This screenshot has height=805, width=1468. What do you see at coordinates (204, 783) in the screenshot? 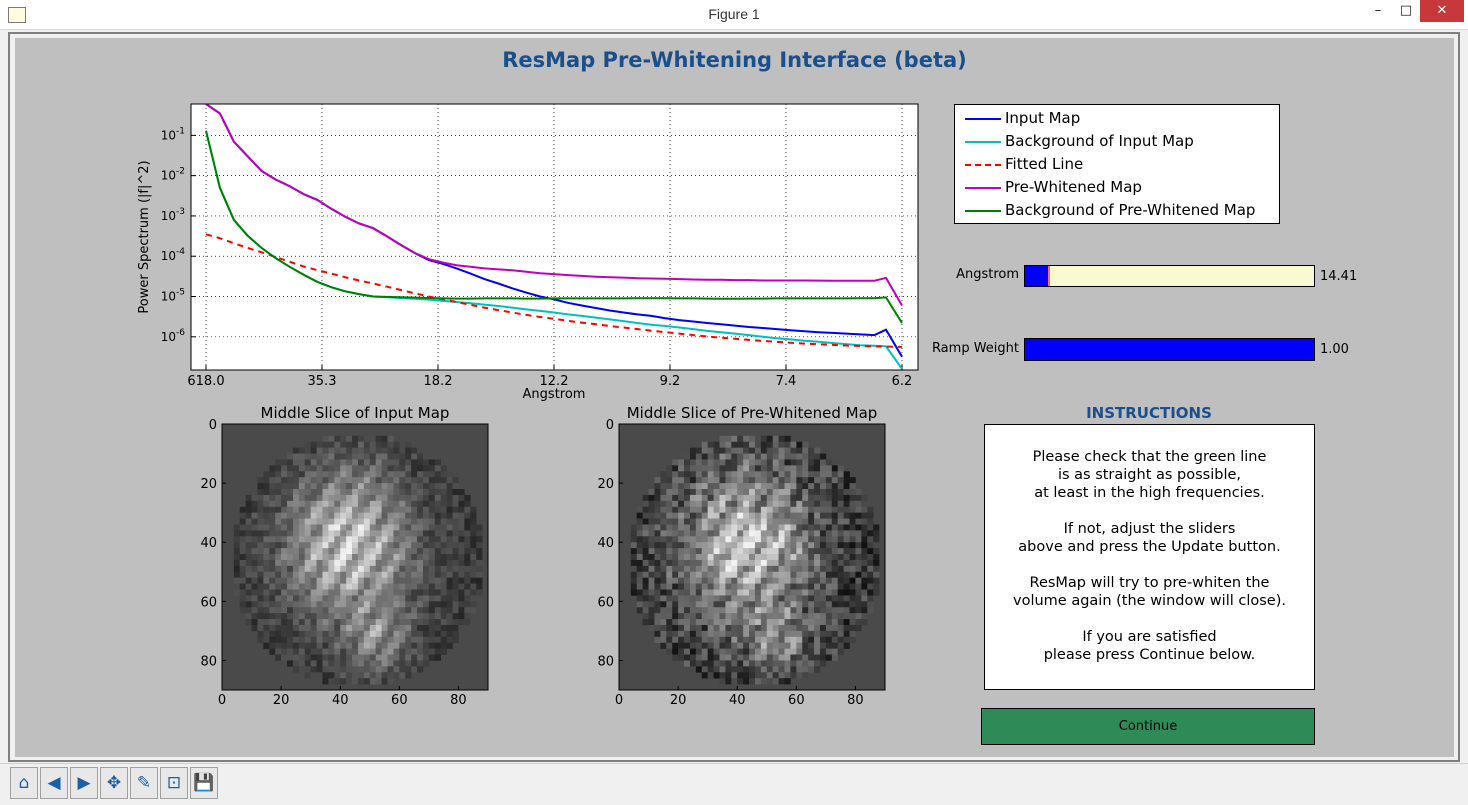
I see `save-icon: 💾` at bounding box center [204, 783].